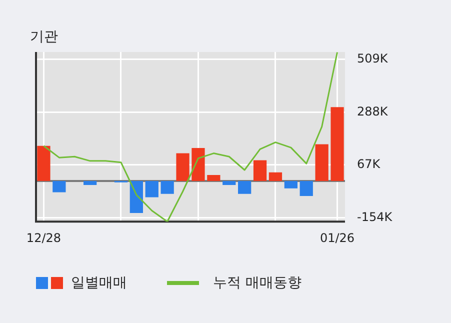 The height and width of the screenshot is (323, 451). What do you see at coordinates (369, 164) in the screenshot?
I see `y-tick-label: 67K` at bounding box center [369, 164].